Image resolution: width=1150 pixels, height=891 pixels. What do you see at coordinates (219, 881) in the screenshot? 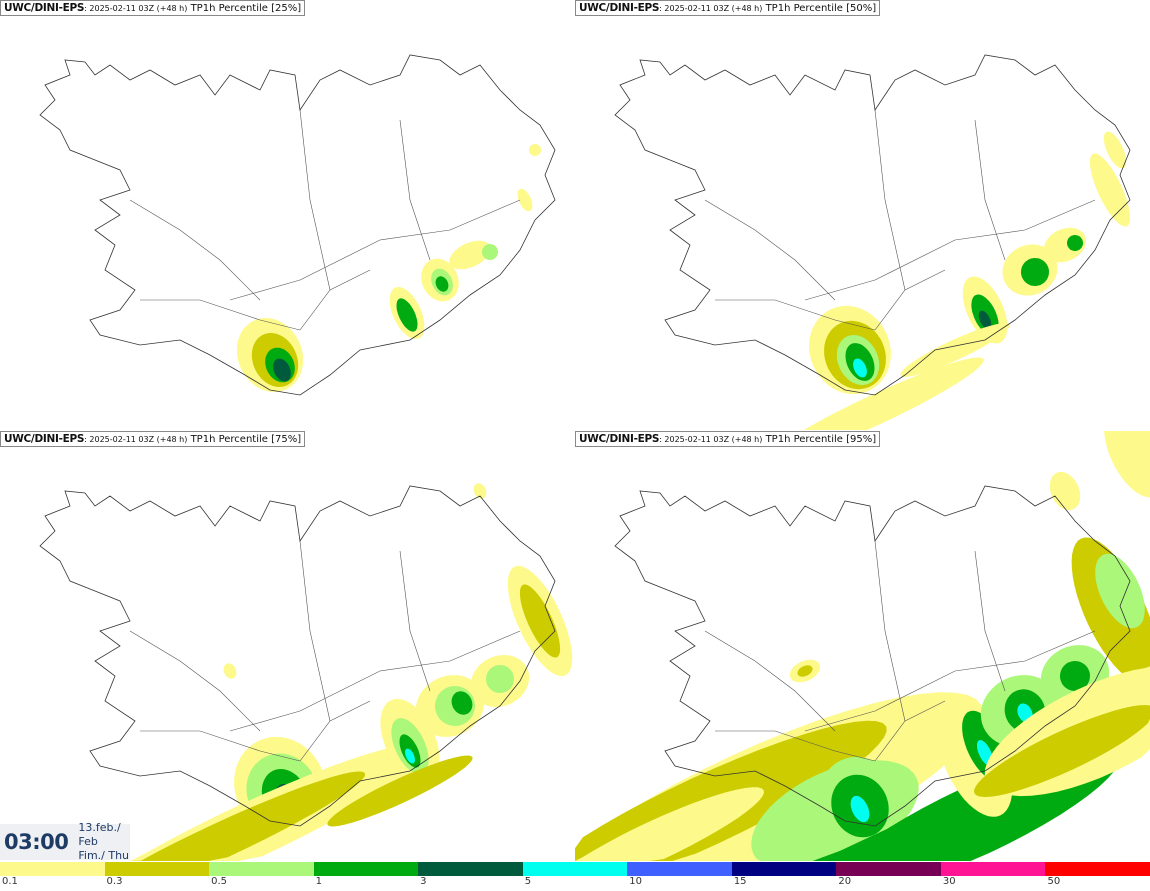
I see `legend-label: 0.5` at bounding box center [219, 881].